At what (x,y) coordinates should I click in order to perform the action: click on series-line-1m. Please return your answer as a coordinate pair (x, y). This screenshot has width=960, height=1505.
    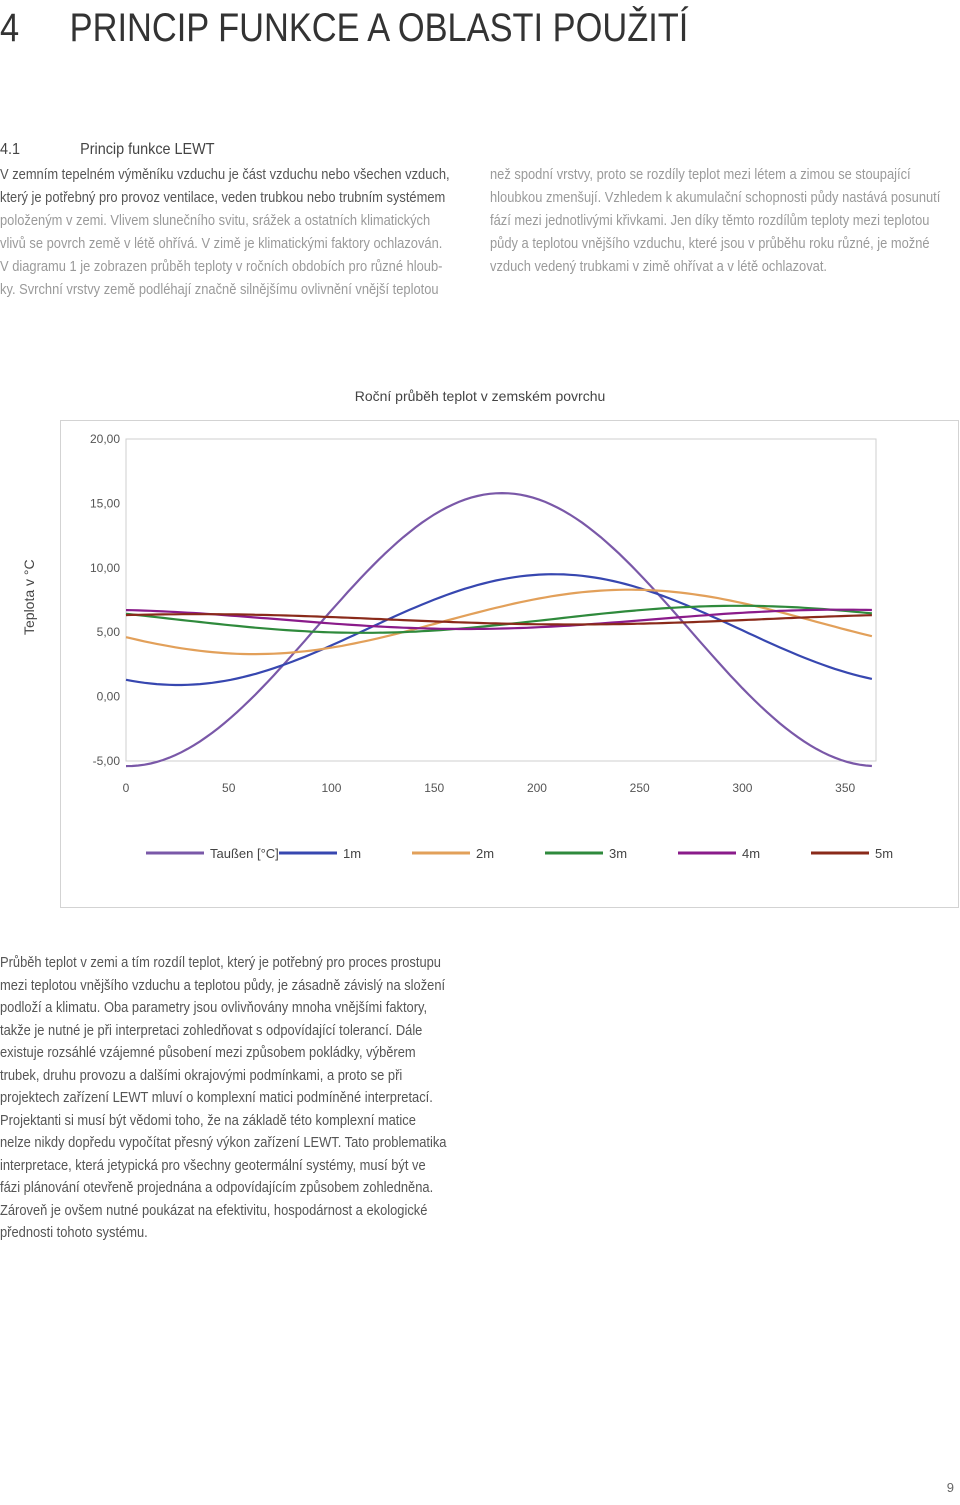
    Looking at the image, I should click on (499, 630).